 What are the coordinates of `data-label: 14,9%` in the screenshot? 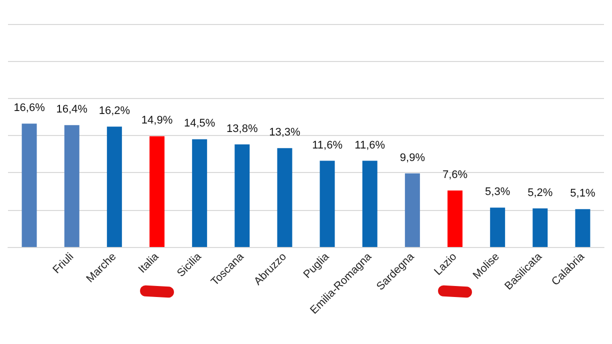 It's located at (157, 120).